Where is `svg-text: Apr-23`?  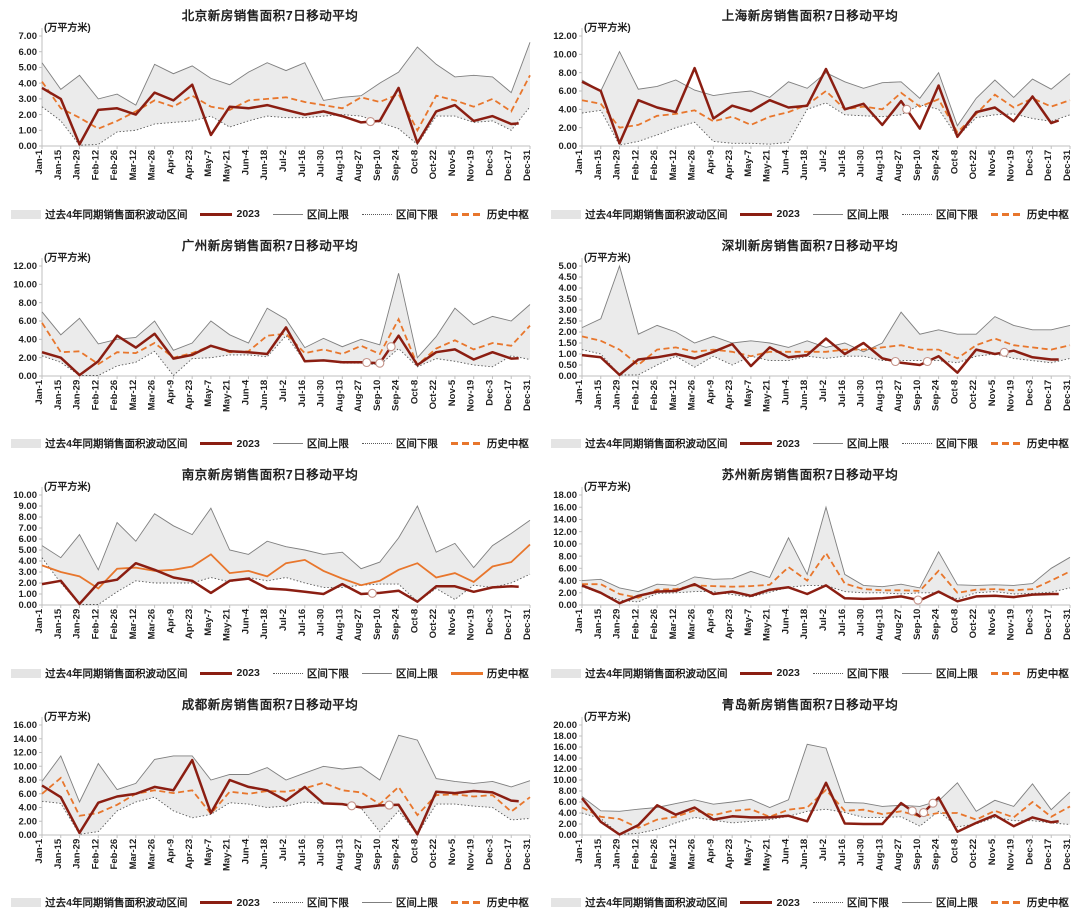 svg-text: Apr-23 is located at coordinates (729, 165).